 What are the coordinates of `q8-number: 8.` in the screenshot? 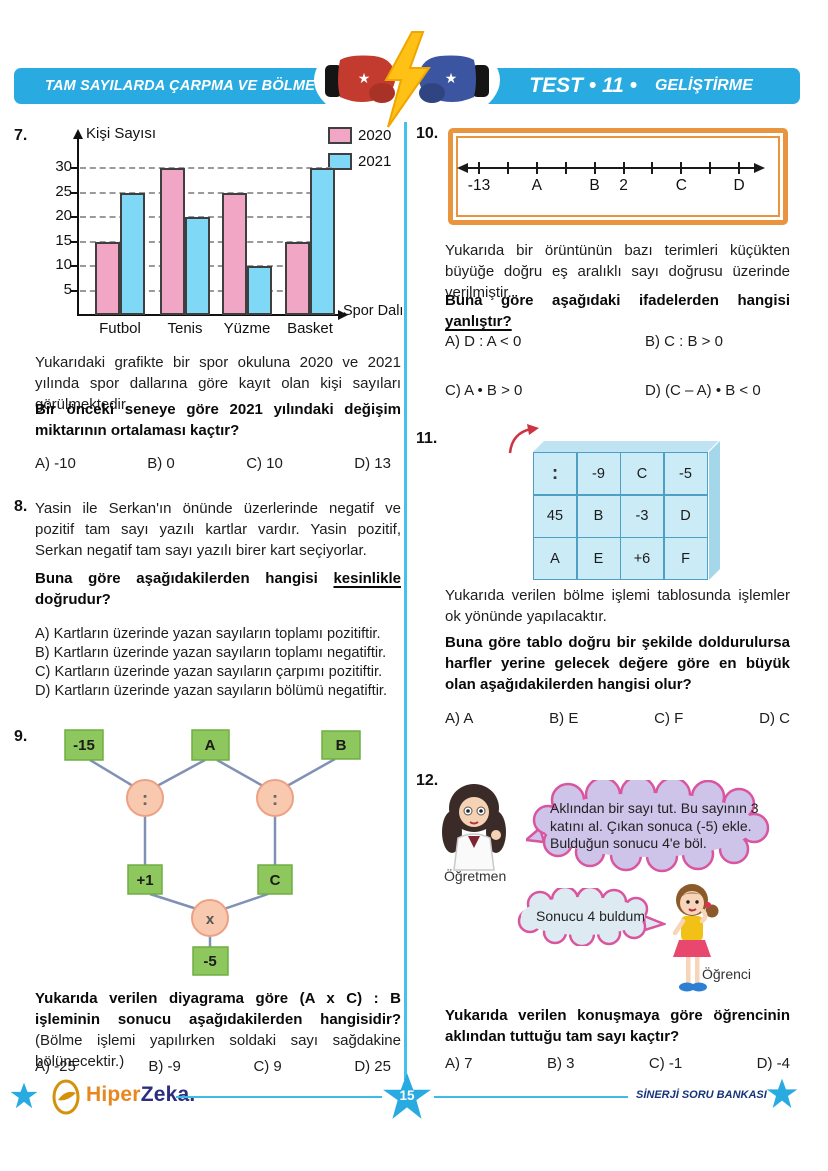 It's located at (21, 506).